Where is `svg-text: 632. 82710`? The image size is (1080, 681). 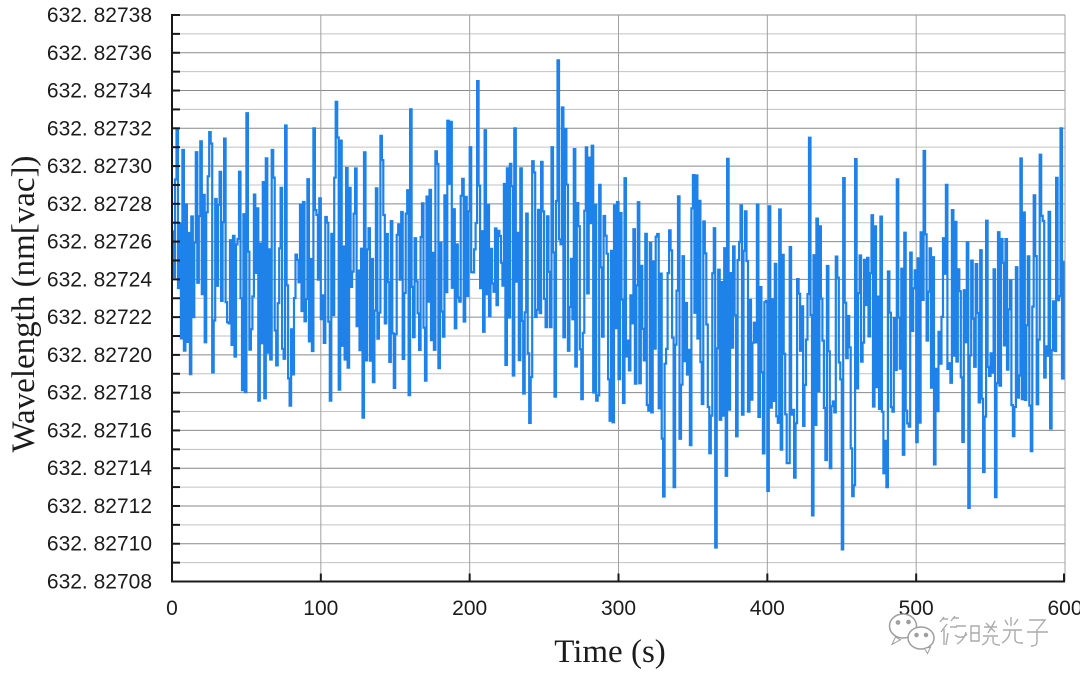
svg-text: 632. 82710 is located at coordinates (99, 544).